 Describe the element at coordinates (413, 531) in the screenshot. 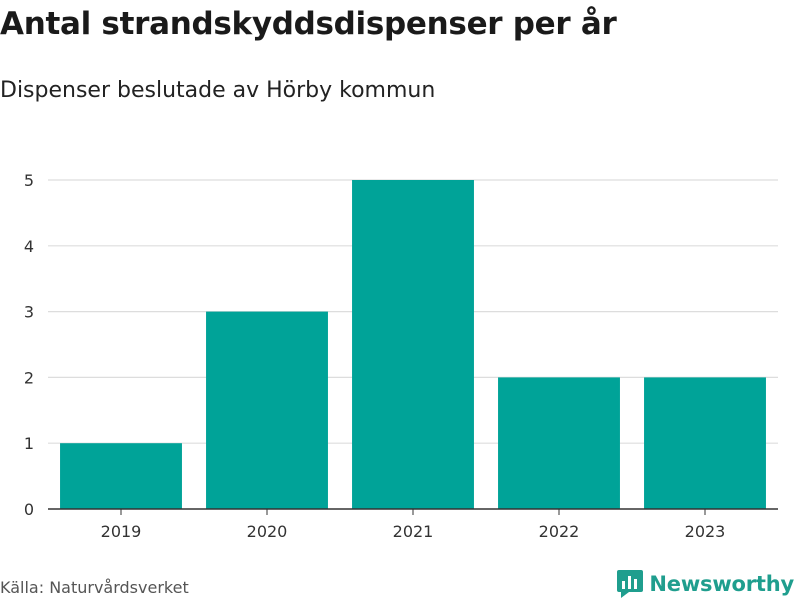

I see `x-tick-label: 2021` at that location.